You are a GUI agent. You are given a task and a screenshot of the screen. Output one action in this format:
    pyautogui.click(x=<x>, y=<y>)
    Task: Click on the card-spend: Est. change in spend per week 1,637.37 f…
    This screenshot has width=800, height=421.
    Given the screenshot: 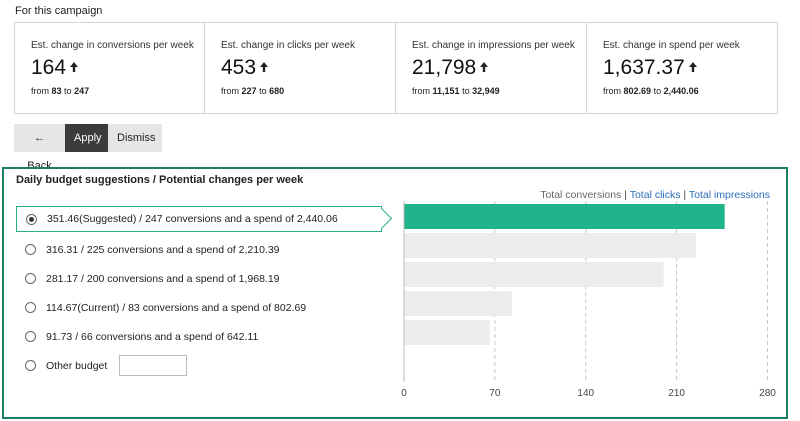 What is the action you would take?
    pyautogui.click(x=682, y=68)
    